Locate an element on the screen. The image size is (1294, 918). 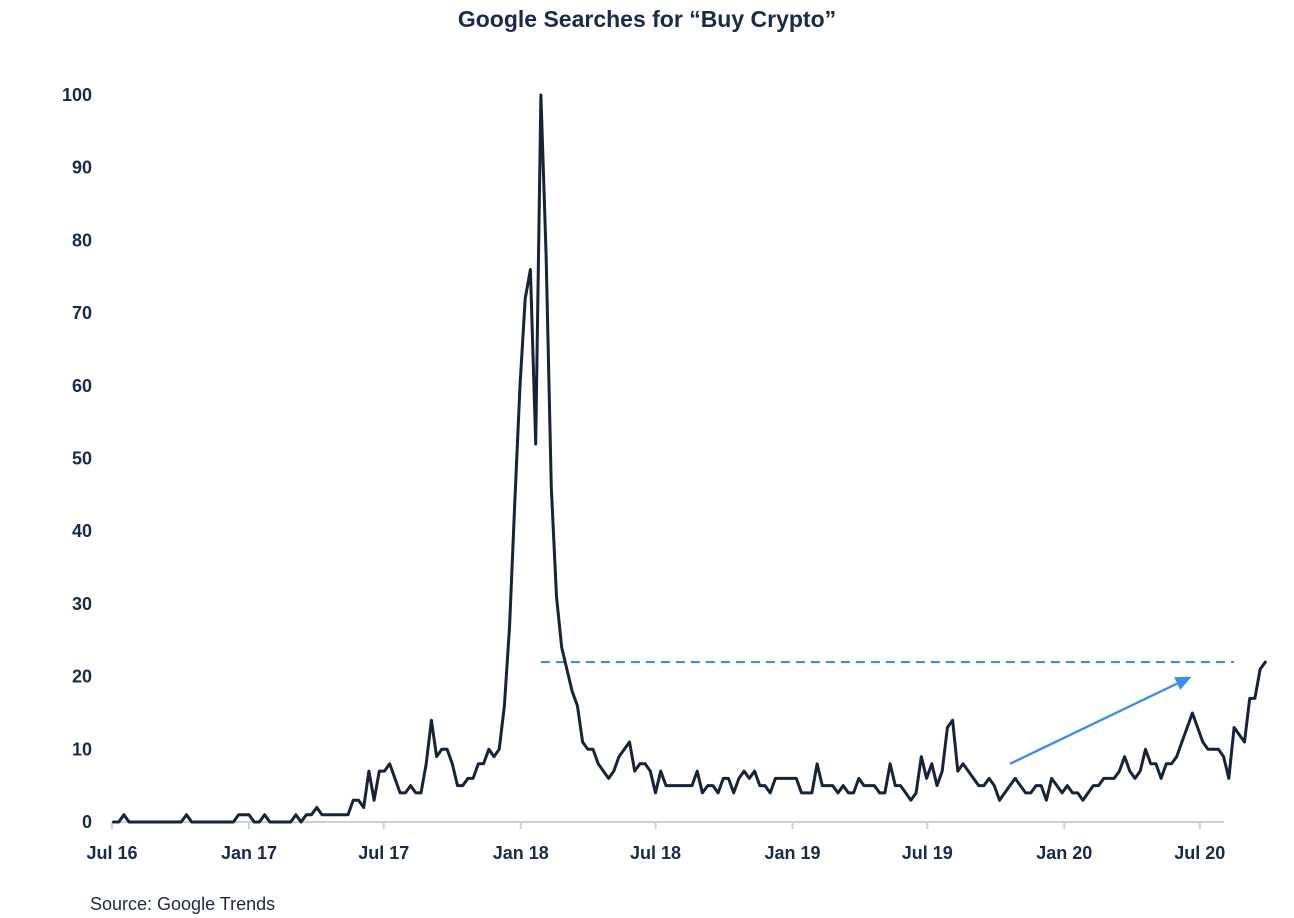
x-tick-label: Jul 17 is located at coordinates (383, 853).